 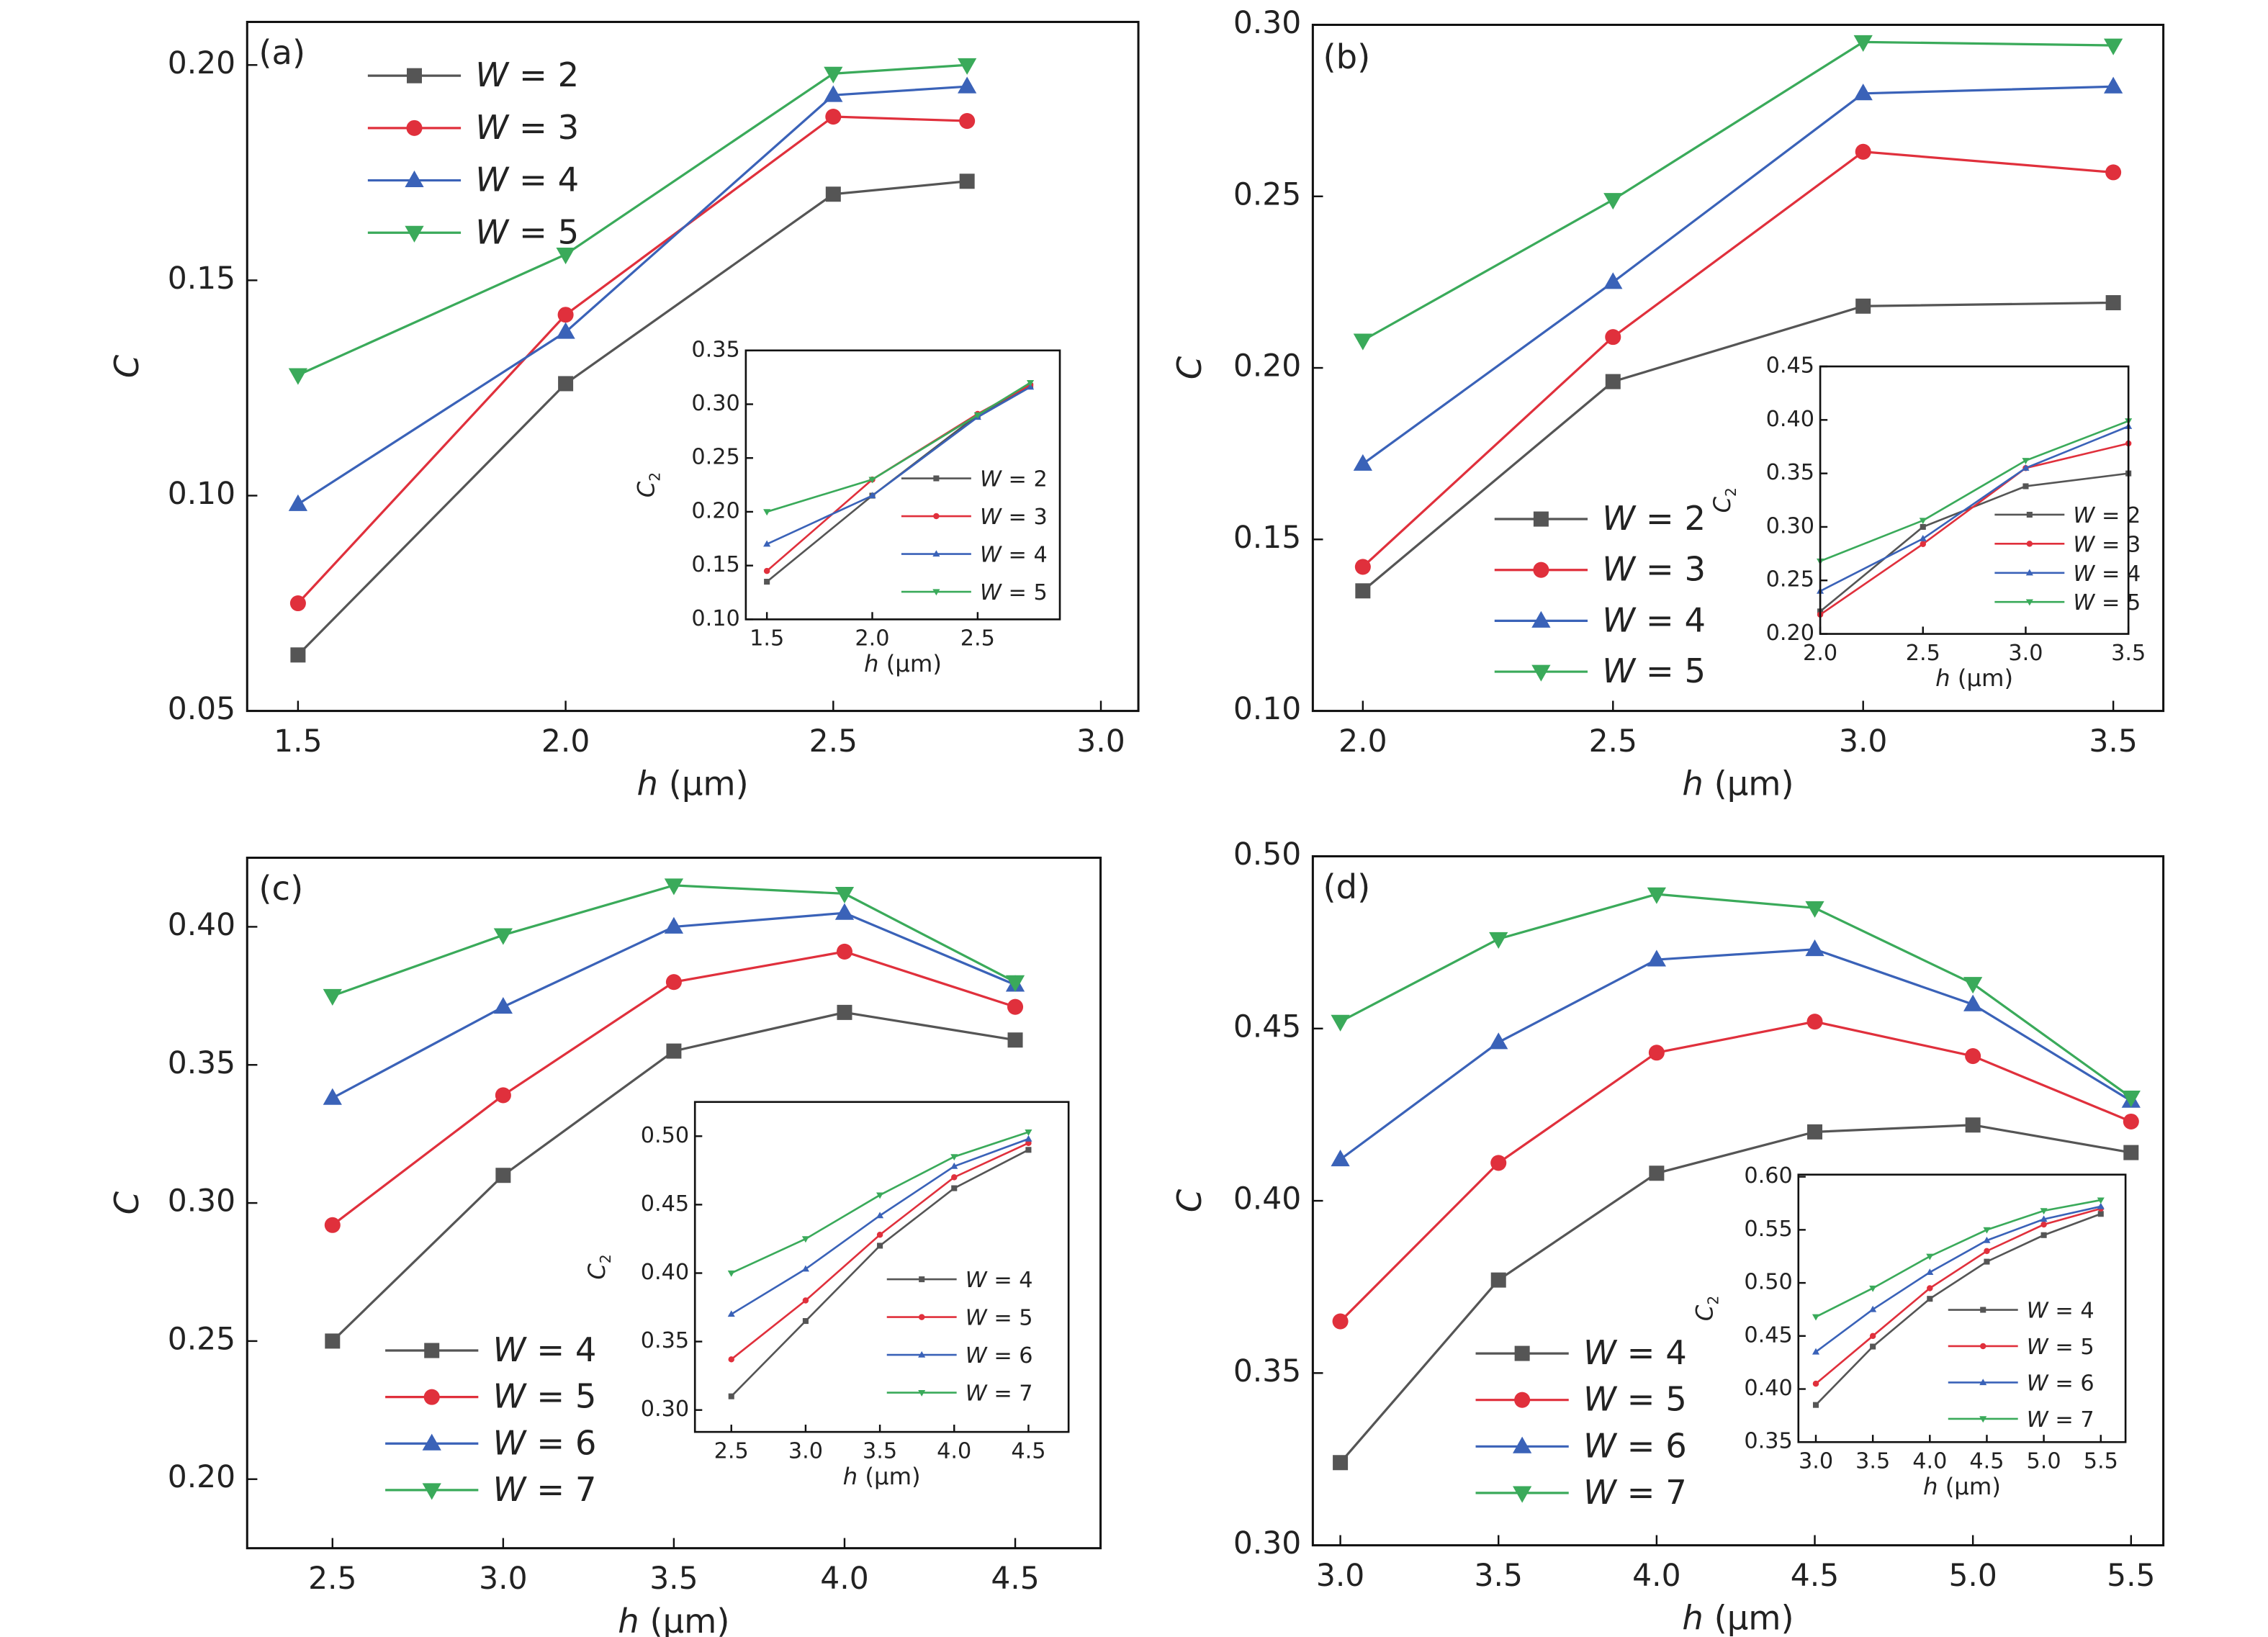 What do you see at coordinates (1014, 592) in the screenshot?
I see `legend-label: W = 5` at bounding box center [1014, 592].